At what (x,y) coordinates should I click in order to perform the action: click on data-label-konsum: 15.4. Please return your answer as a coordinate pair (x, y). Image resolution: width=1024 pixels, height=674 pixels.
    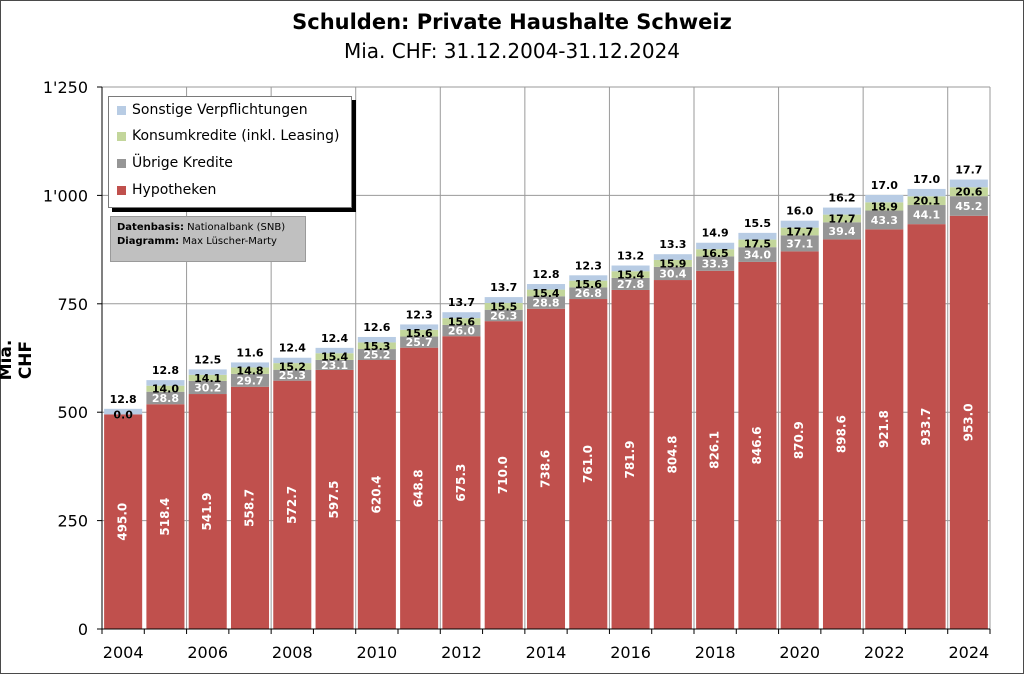
    Looking at the image, I should click on (630, 275).